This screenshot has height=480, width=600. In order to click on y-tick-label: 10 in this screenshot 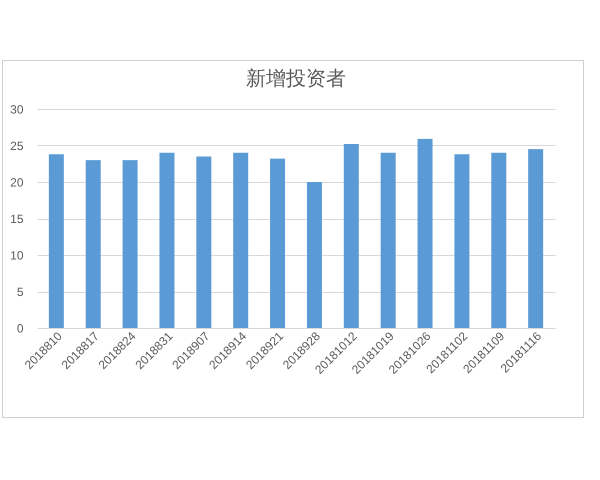, I will do `click(17, 255)`.